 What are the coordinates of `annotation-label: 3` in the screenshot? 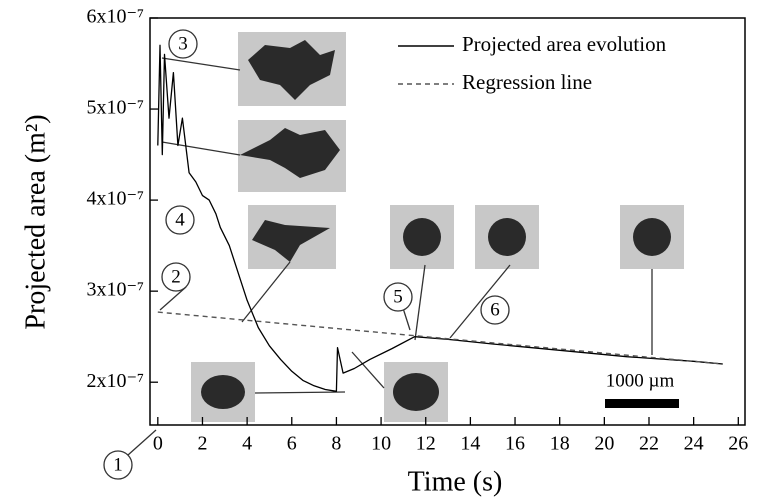 It's located at (183, 43).